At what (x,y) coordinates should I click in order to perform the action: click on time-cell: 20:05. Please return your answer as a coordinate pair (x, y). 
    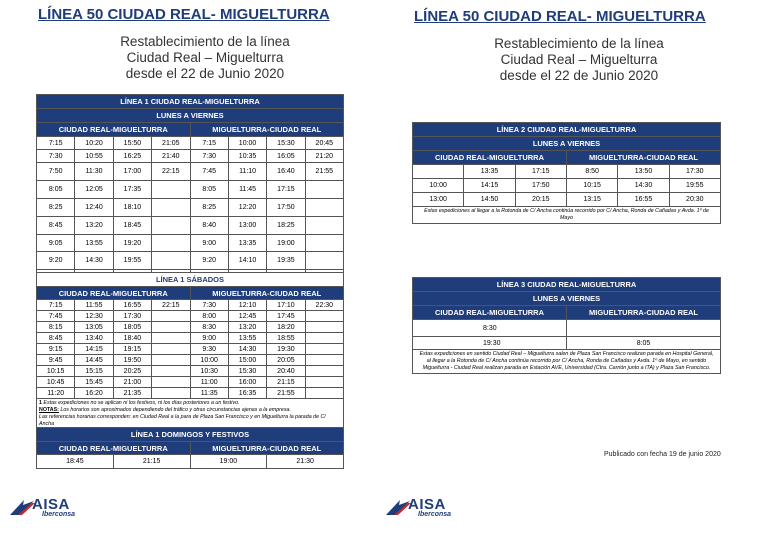
    Looking at the image, I should click on (286, 360).